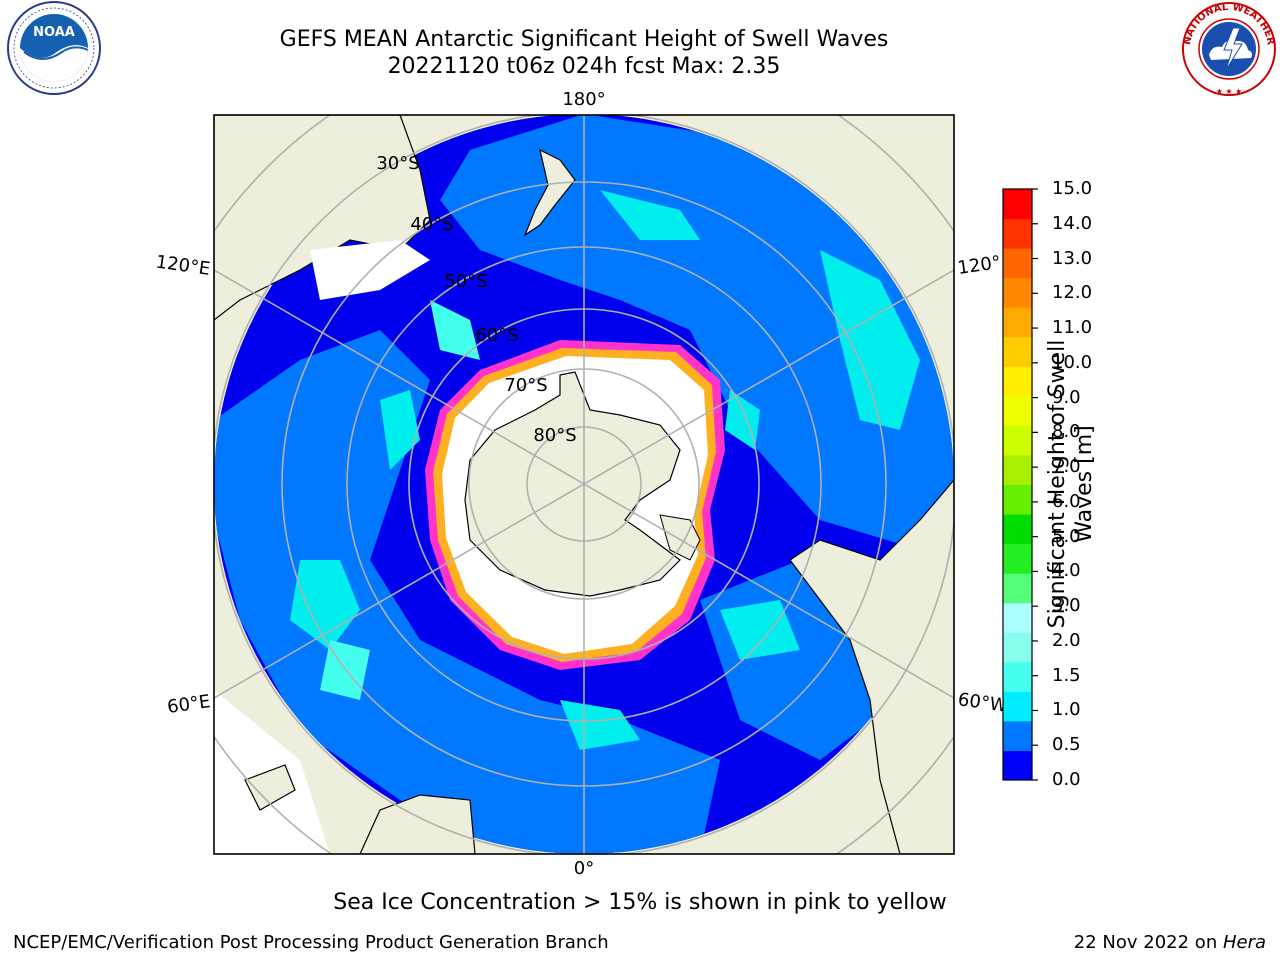 Image resolution: width=1280 pixels, height=960 pixels. Describe the element at coordinates (431, 224) in the screenshot. I see `lat-label-40s: 40°S` at that location.